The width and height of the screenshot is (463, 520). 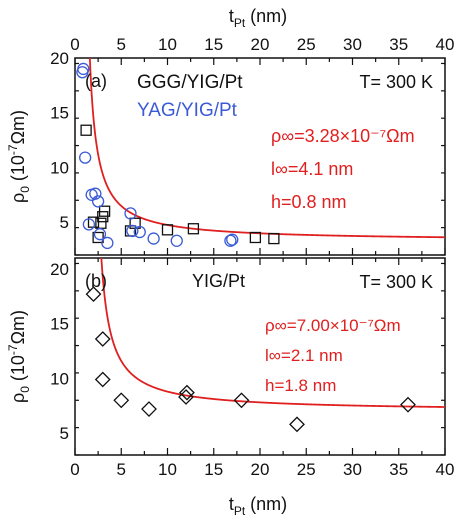 I want to click on legend-series-1: YIG/Pt, so click(x=218, y=281).